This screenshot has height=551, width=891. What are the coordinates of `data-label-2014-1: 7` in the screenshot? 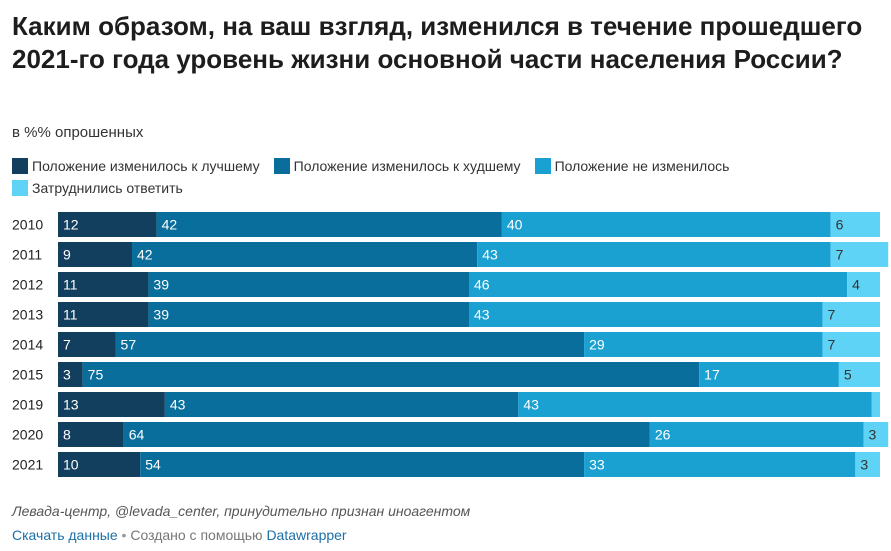 It's located at (67, 345).